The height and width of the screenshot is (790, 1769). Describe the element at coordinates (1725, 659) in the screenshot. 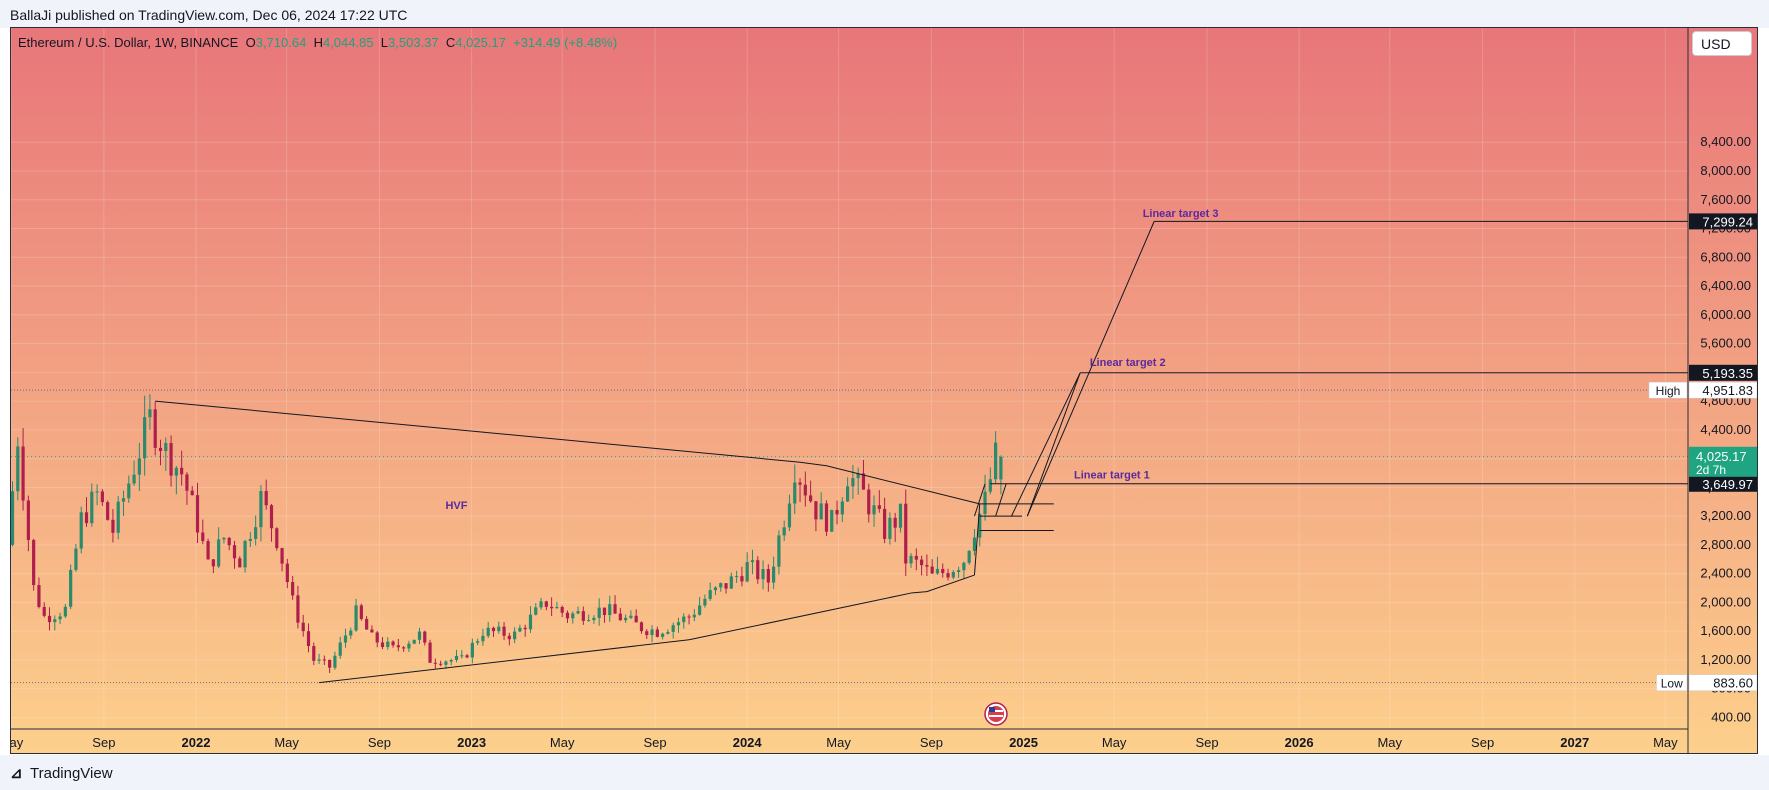

I see `price-tick-label: 1,200.00` at that location.